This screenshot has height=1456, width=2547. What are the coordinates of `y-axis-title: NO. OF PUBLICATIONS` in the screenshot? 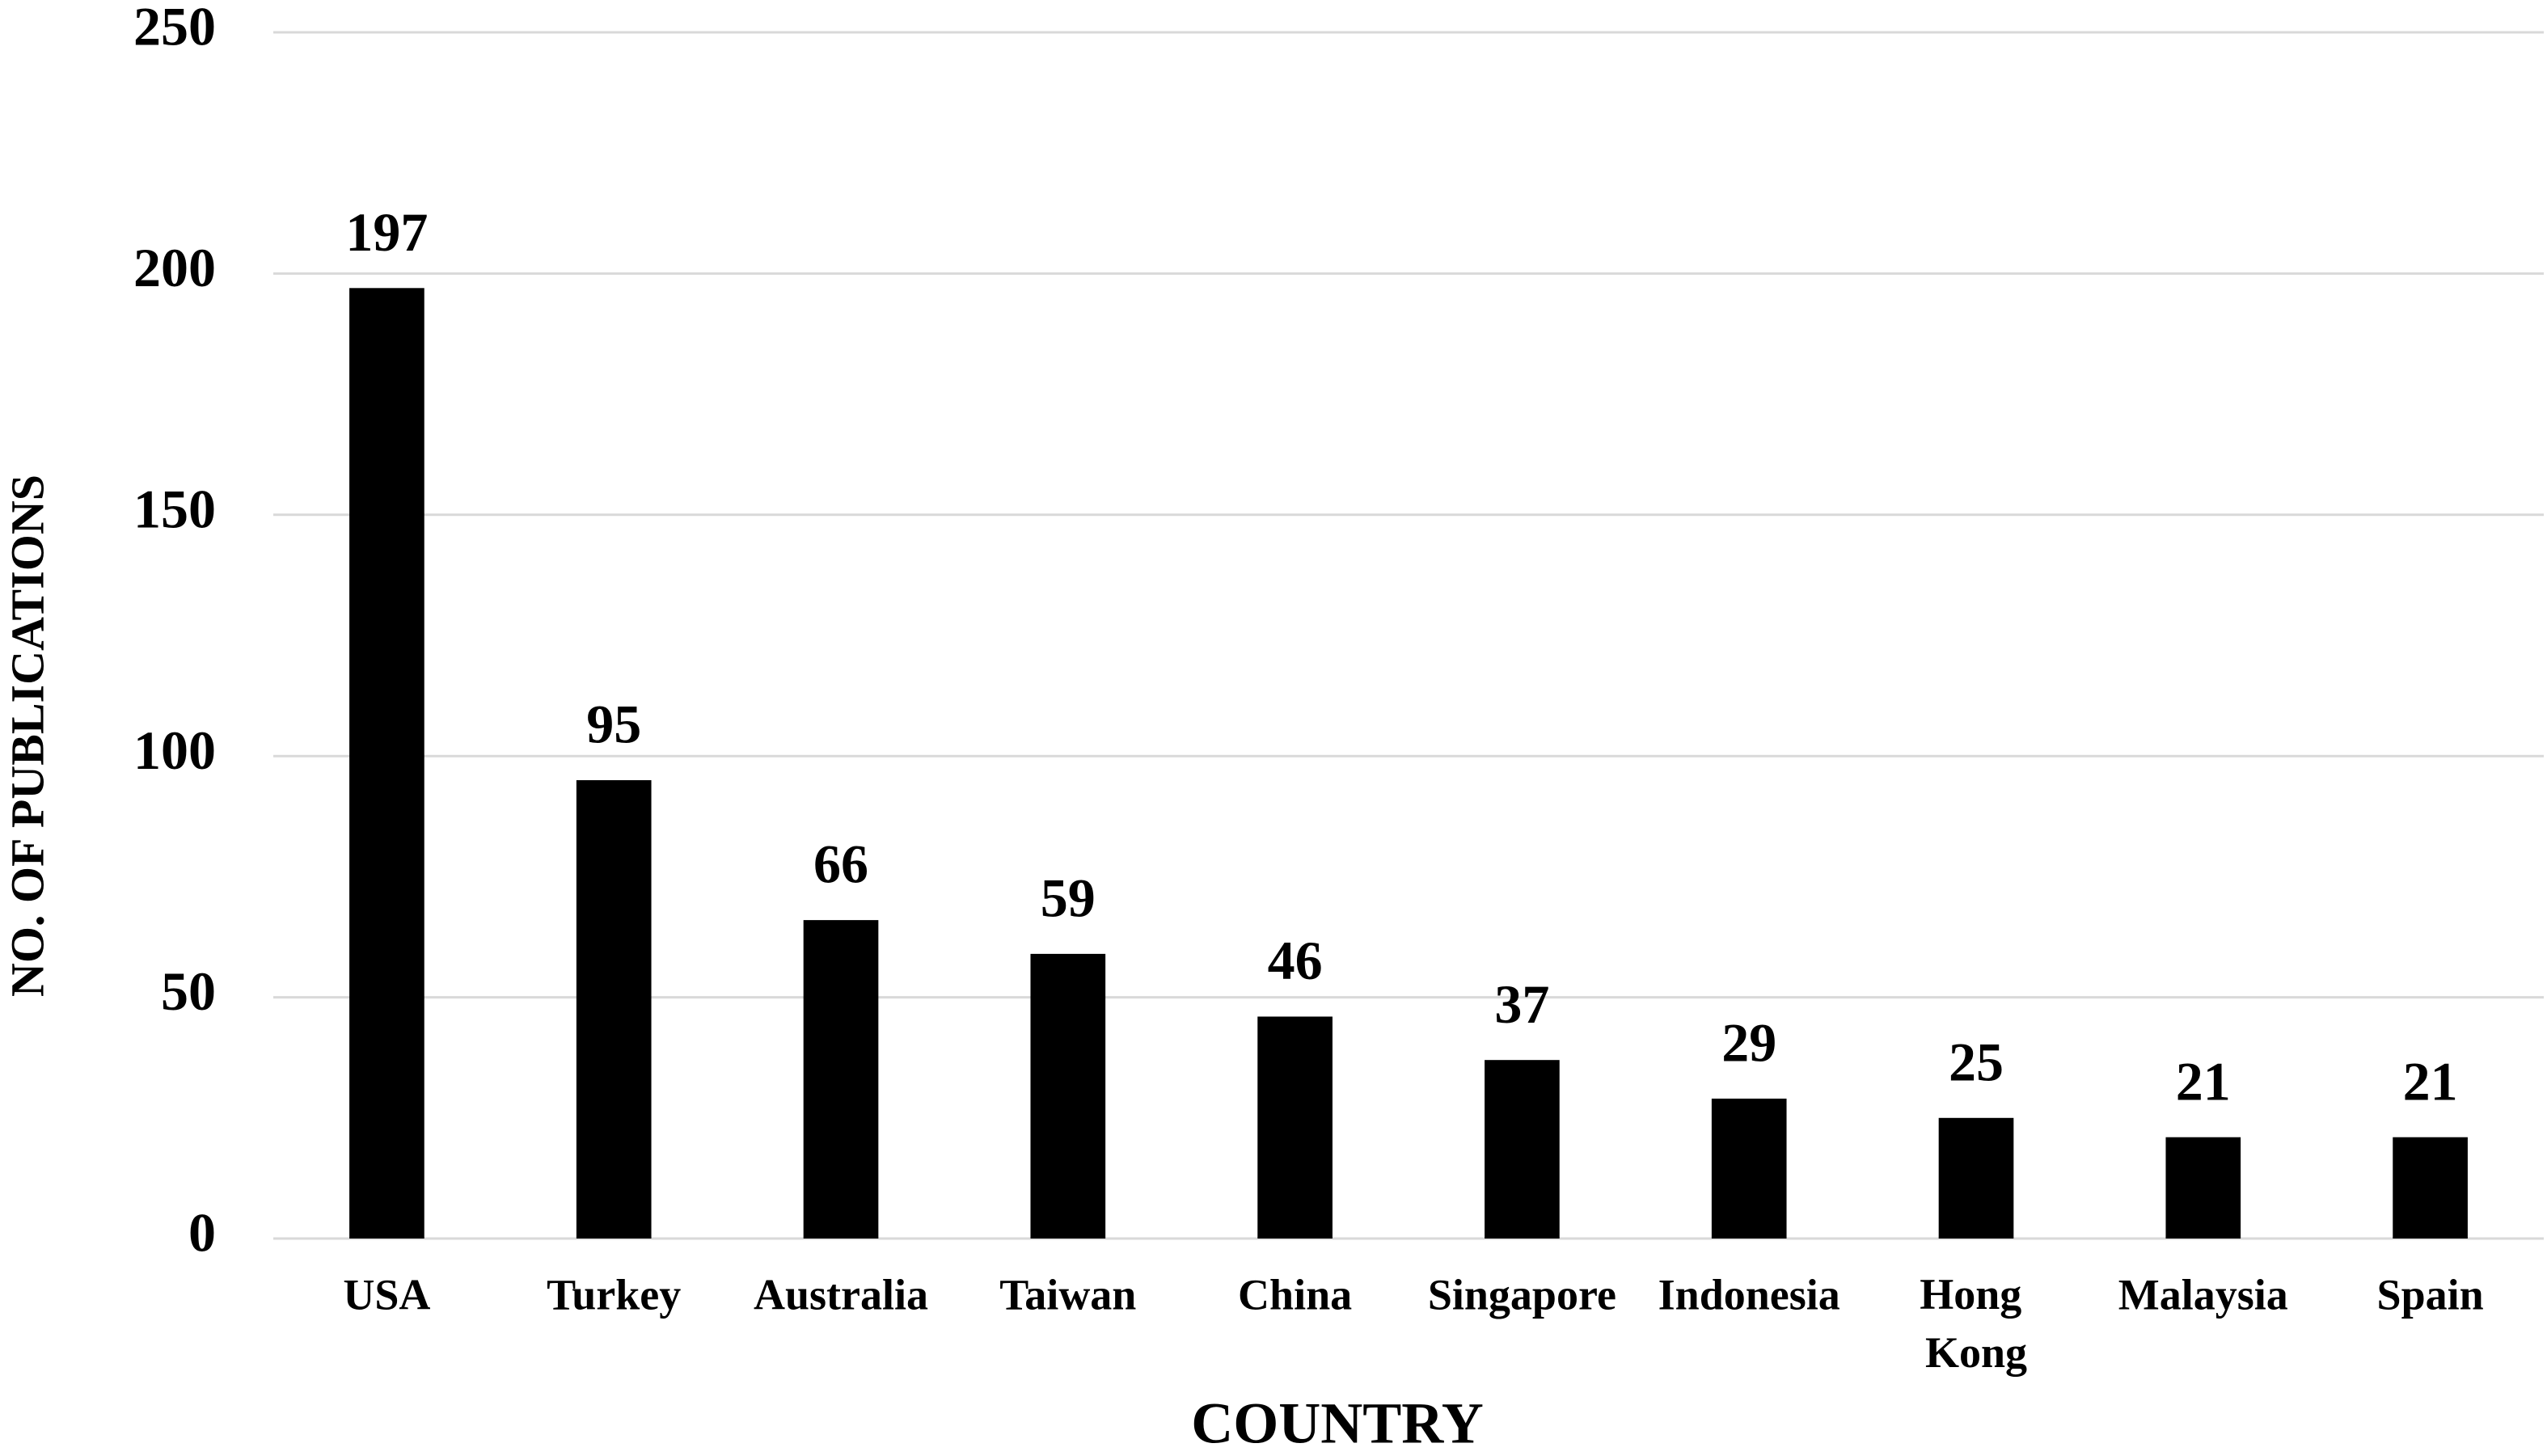 It's located at (27, 736).